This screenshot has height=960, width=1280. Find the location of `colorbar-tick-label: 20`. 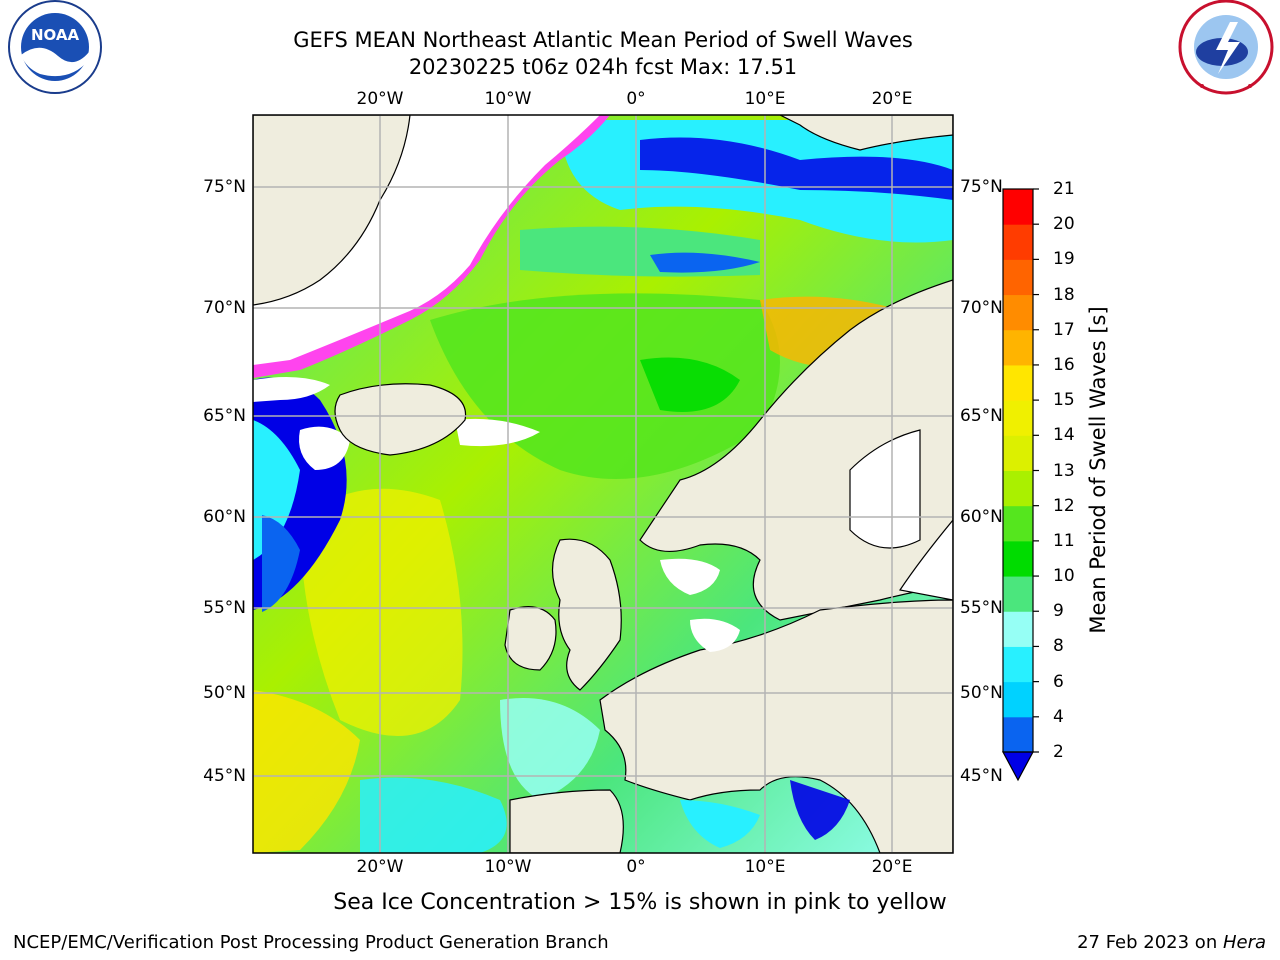

colorbar-tick-label: 20 is located at coordinates (1064, 224).